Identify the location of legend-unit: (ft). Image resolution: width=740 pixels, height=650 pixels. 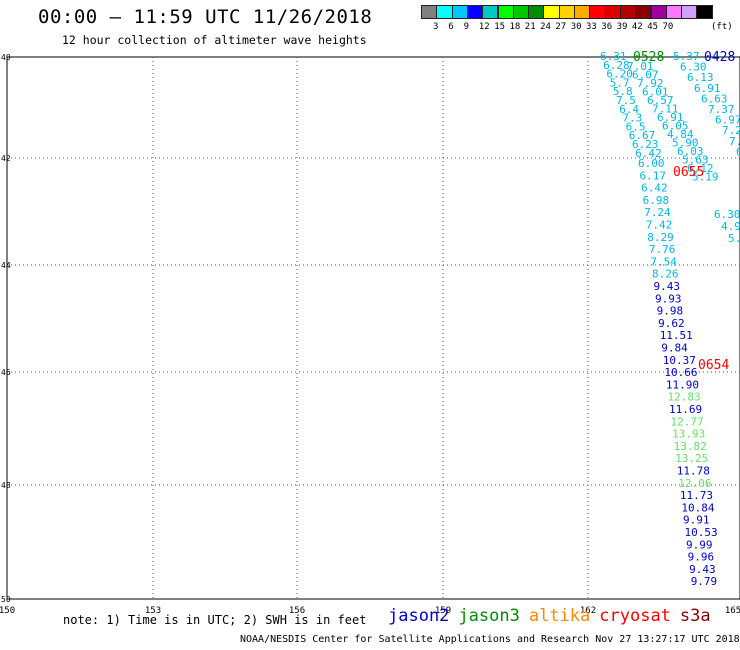
(722, 27).